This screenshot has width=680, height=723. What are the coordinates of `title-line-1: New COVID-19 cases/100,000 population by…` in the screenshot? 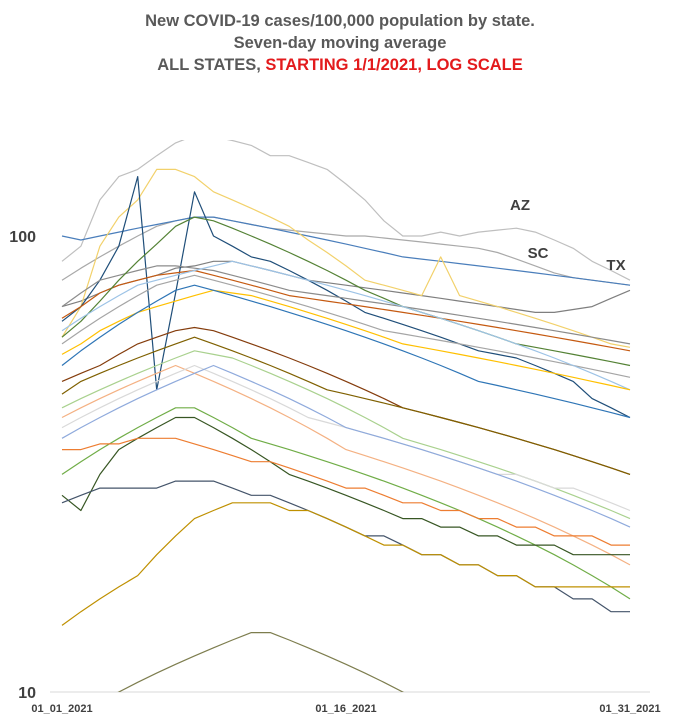 It's located at (340, 21).